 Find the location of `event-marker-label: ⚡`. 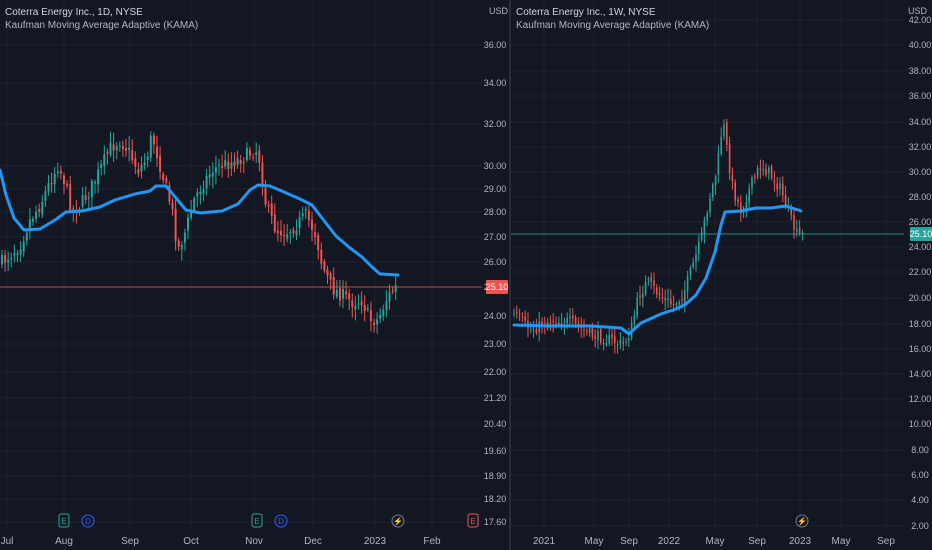

event-marker-label: ⚡ is located at coordinates (398, 521).